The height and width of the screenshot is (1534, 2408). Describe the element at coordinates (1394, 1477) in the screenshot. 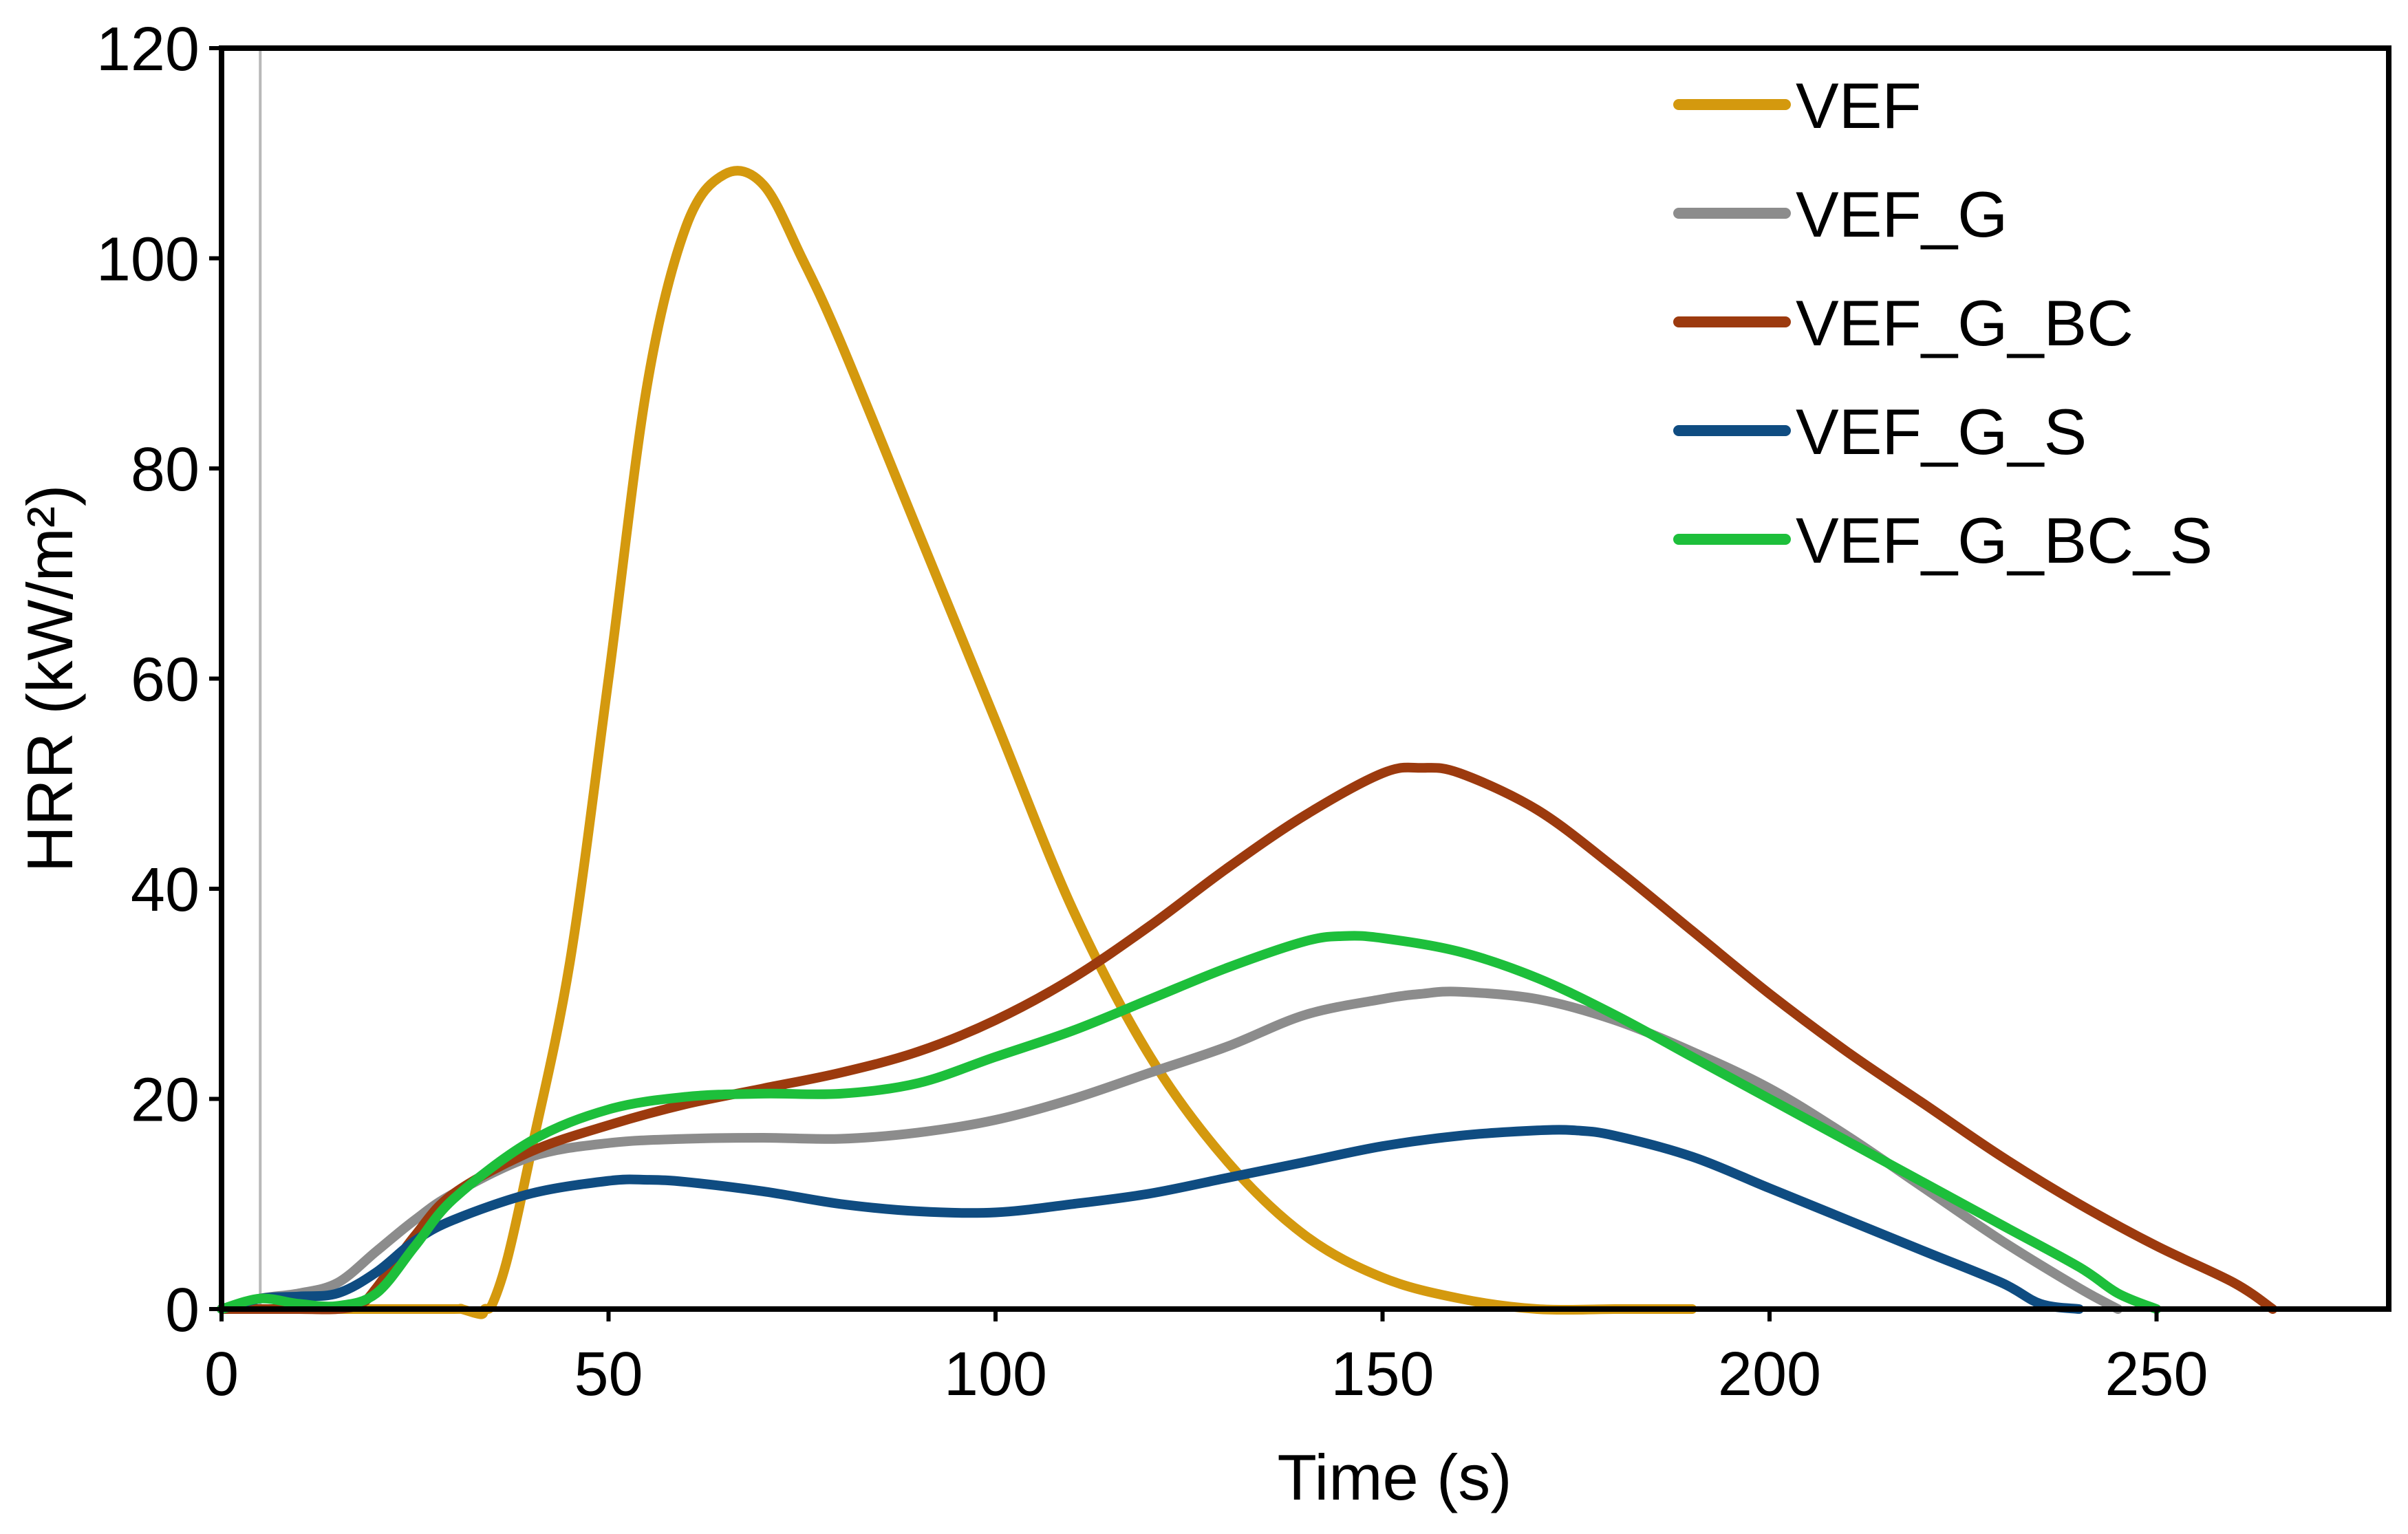

I see `x-axis-title: Time (s)` at that location.